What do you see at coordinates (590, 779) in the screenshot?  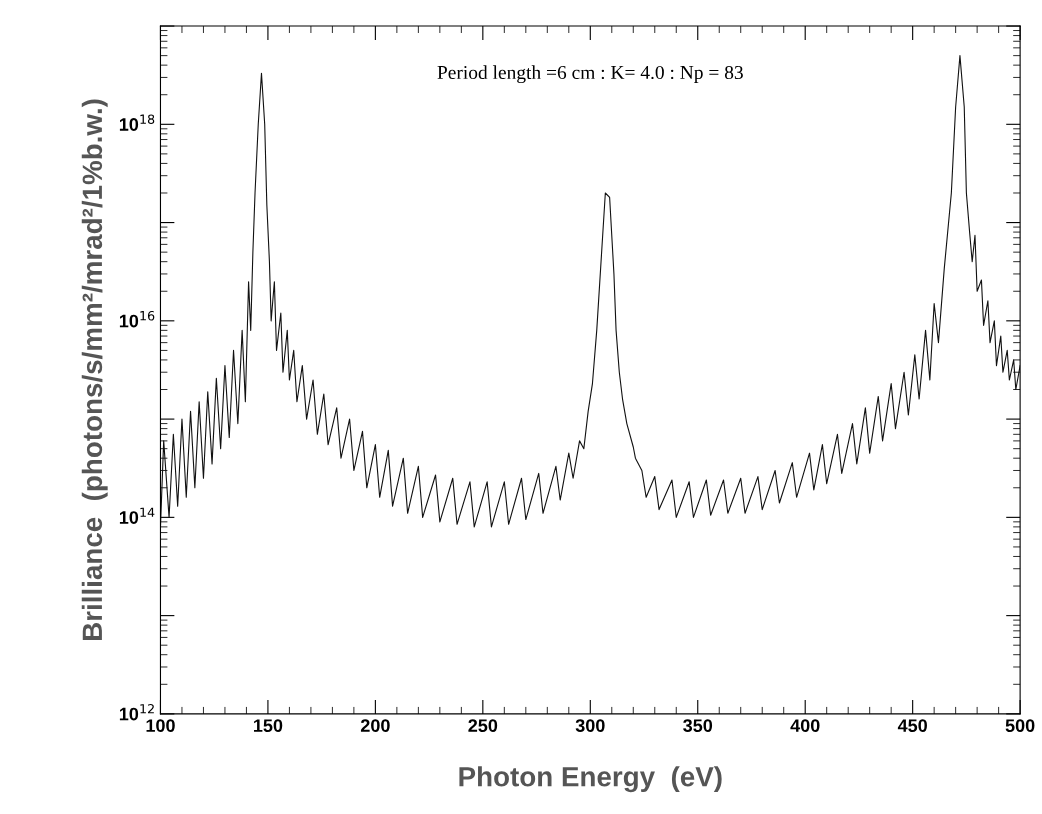 I see `x-axis-title: Photon Energy (eV)` at bounding box center [590, 779].